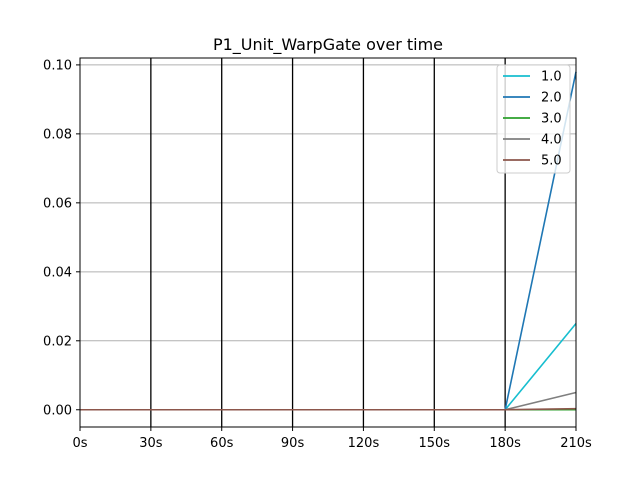  Describe the element at coordinates (57, 410) in the screenshot. I see `y-tick-label: 0.00` at that location.